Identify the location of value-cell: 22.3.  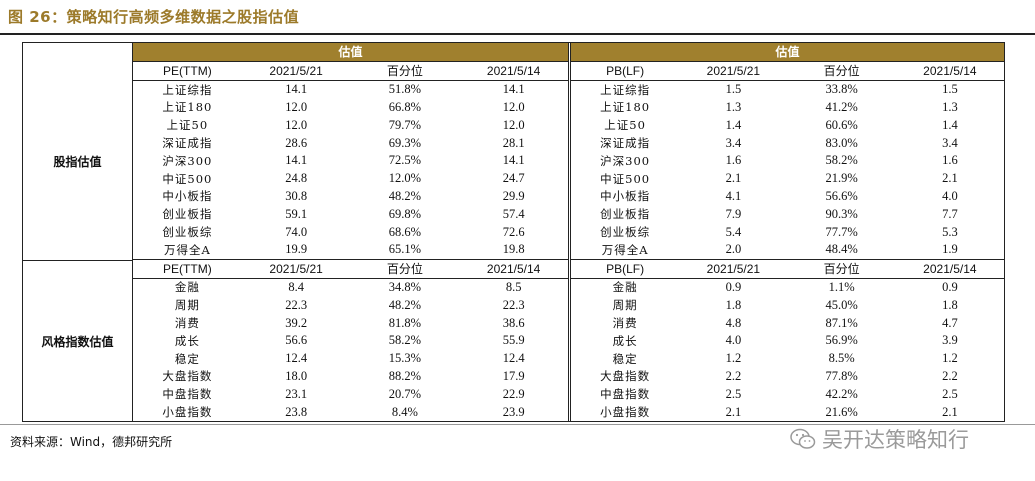
(296, 304).